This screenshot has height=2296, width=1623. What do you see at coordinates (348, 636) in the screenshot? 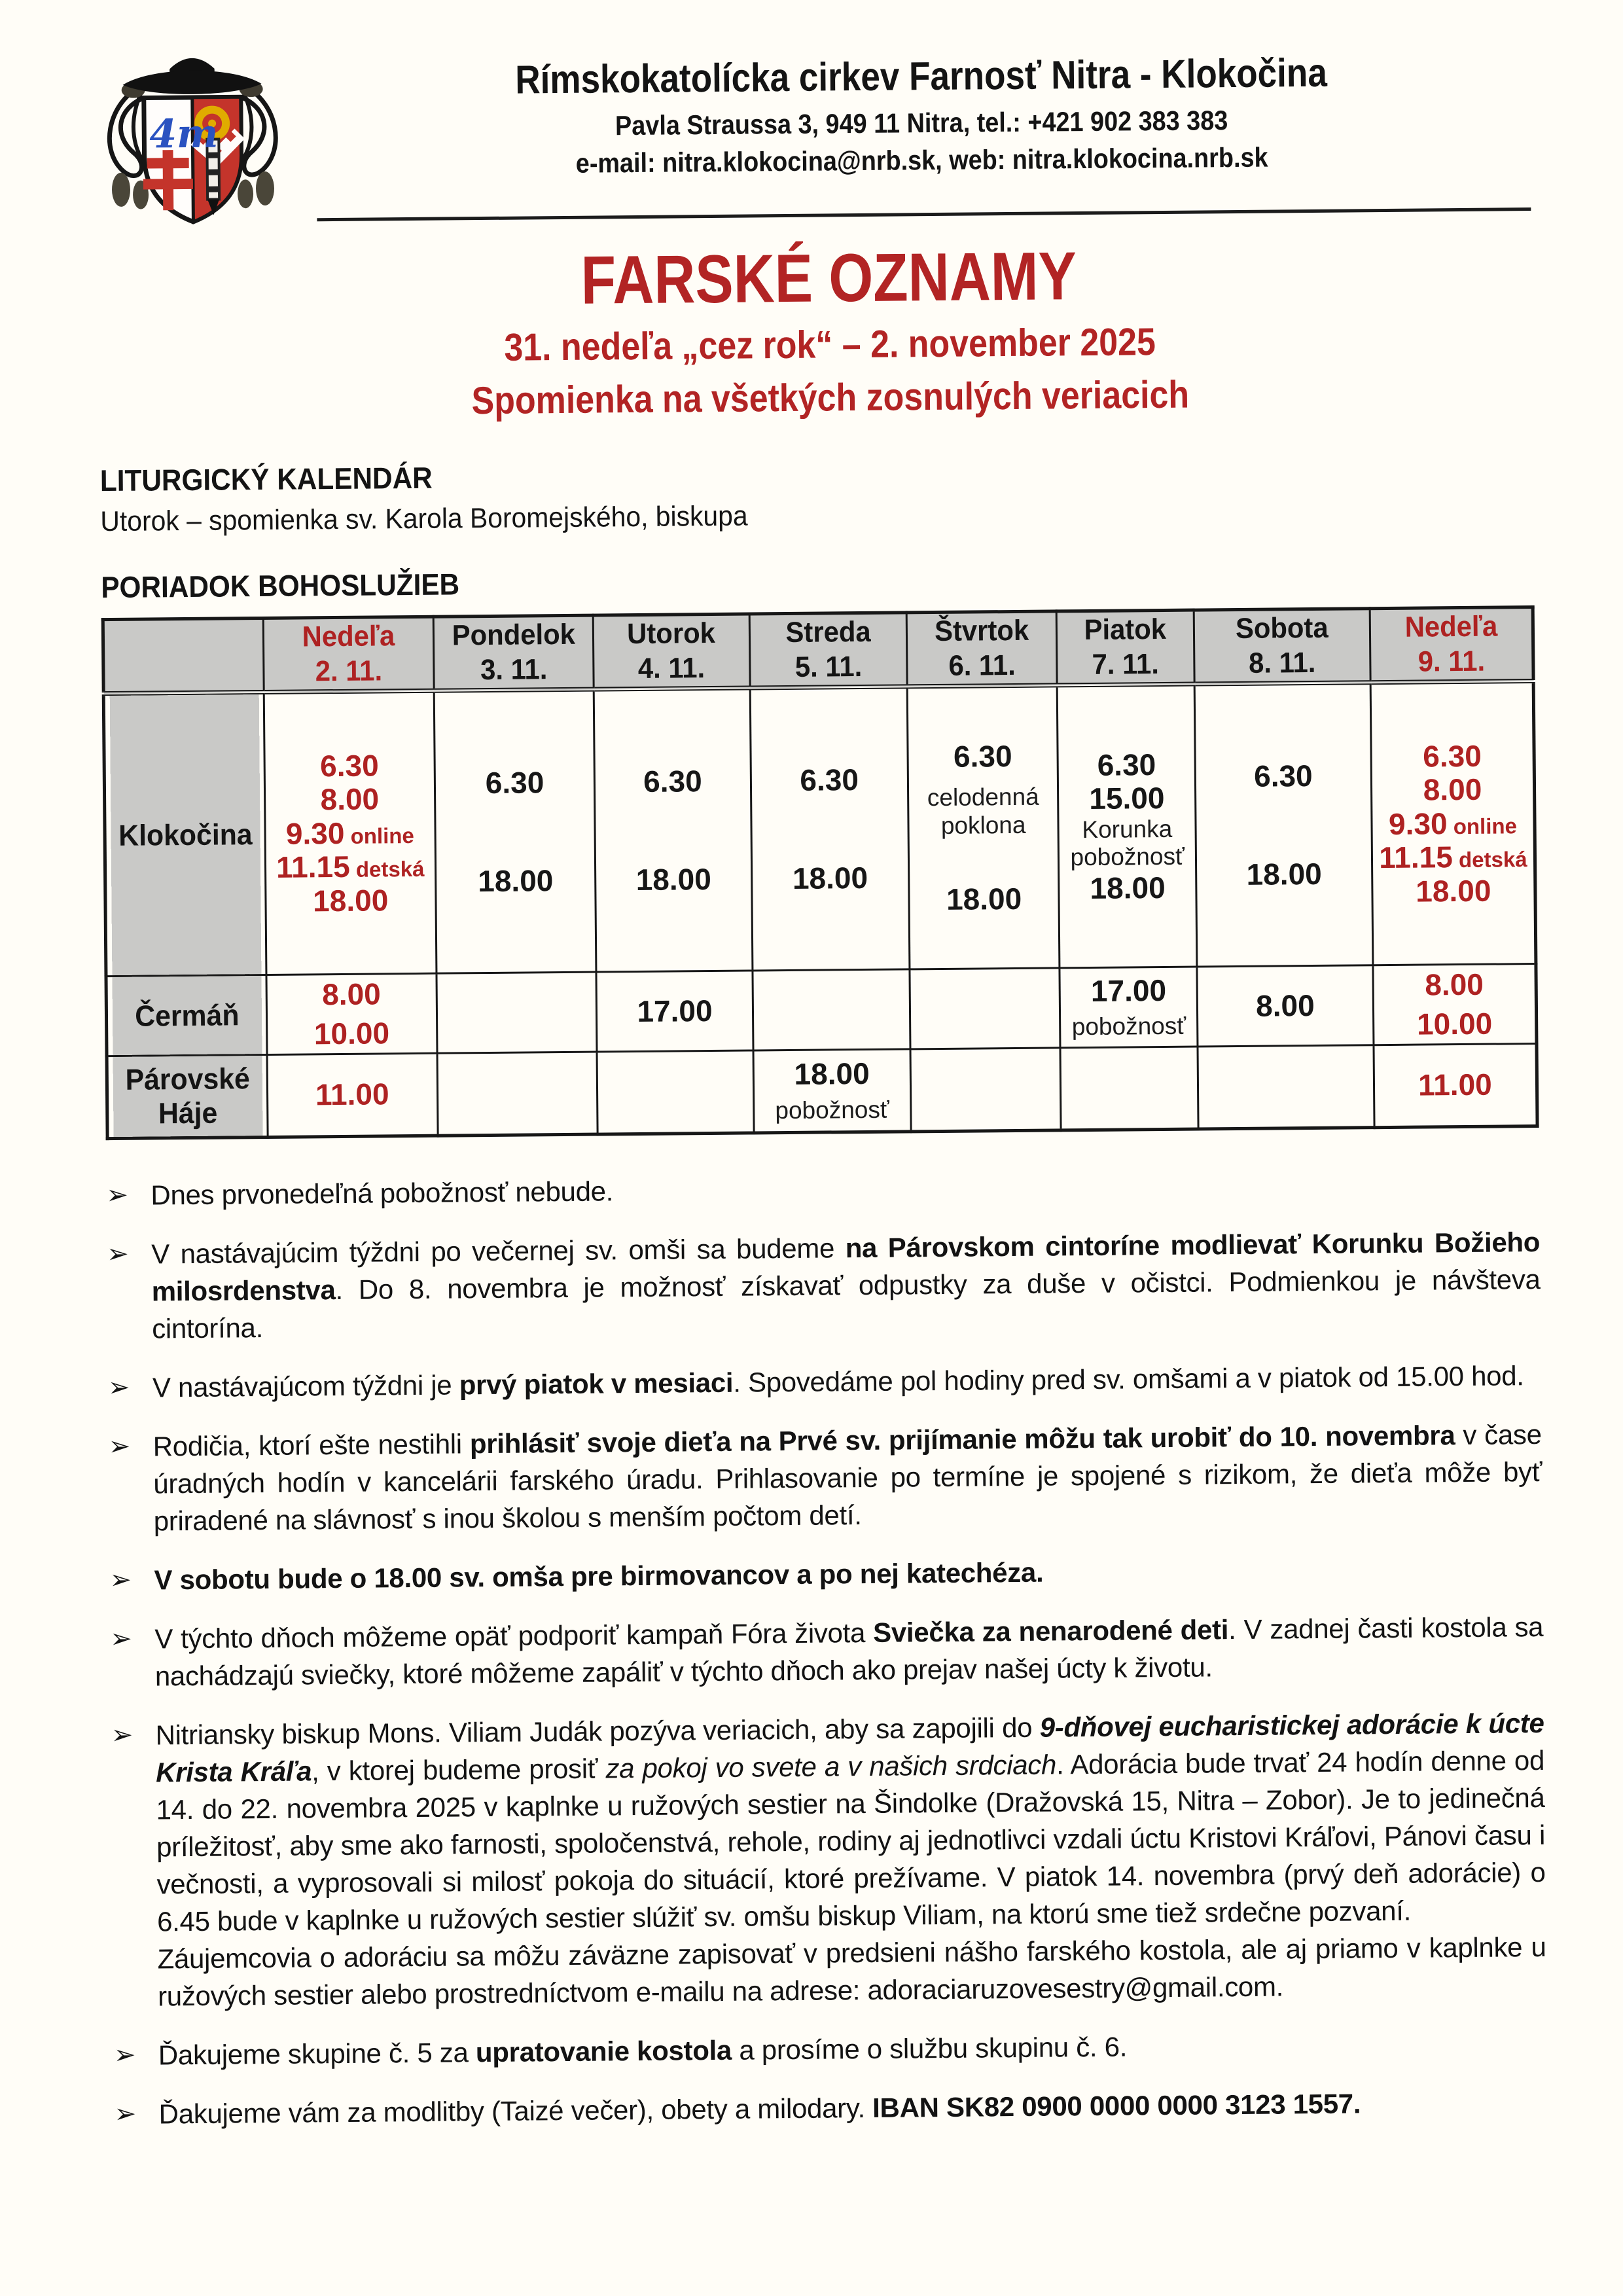
I see `schedule-day-name: Nedeľa` at bounding box center [348, 636].